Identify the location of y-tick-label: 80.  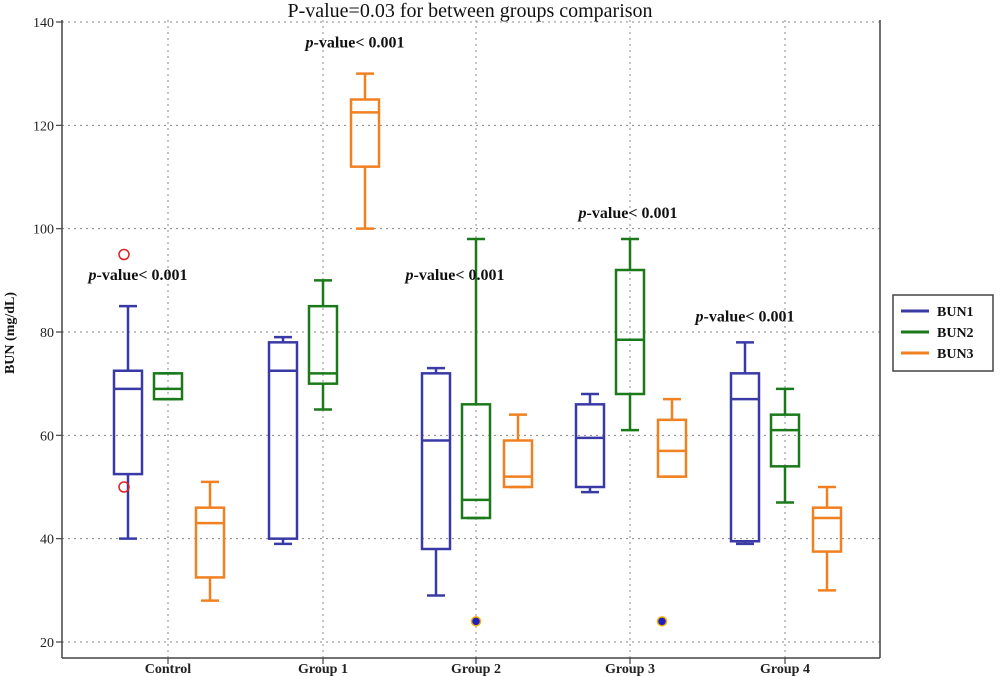
(47, 333).